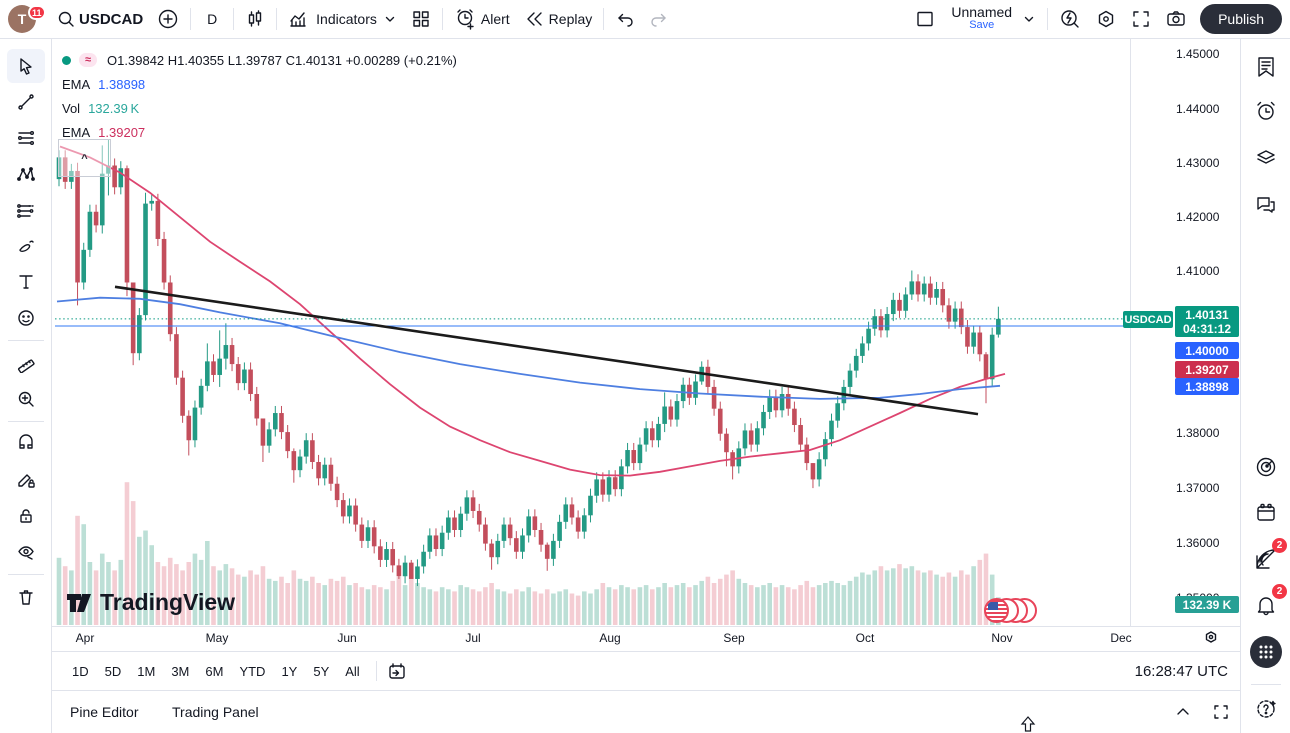  What do you see at coordinates (26, 552) in the screenshot?
I see `tool-hide-all` at bounding box center [26, 552].